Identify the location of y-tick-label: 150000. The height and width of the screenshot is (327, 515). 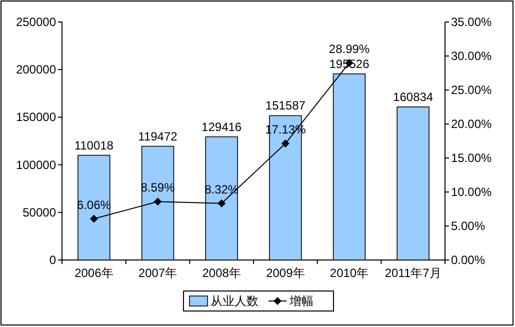
(36, 117).